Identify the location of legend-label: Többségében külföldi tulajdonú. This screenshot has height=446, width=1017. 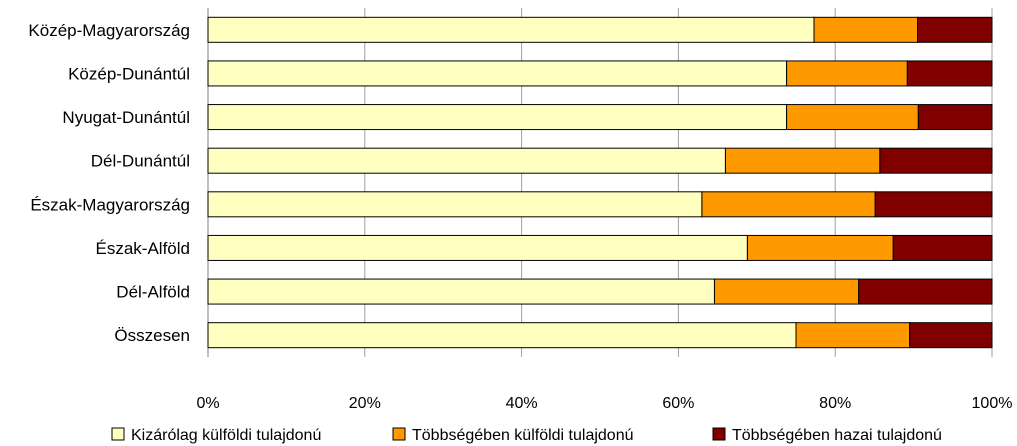
(523, 435).